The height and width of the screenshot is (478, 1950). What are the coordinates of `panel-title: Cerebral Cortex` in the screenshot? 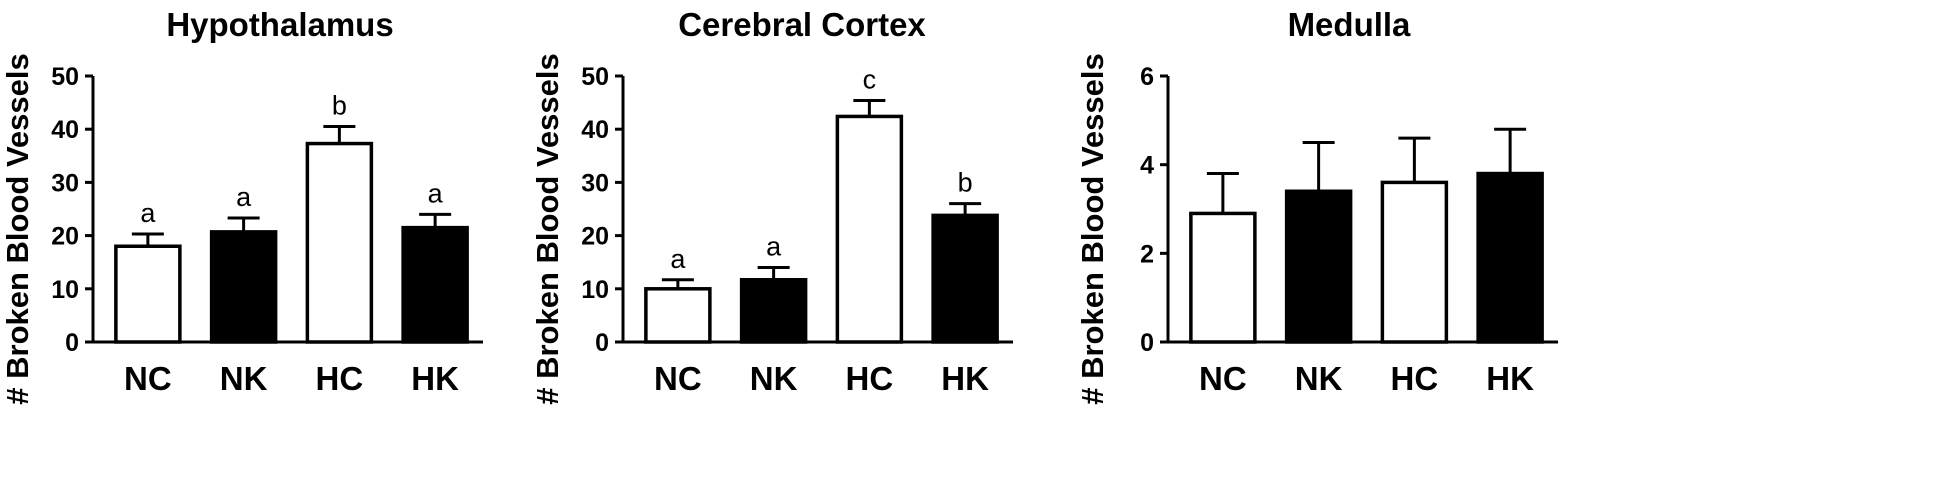 It's located at (802, 24).